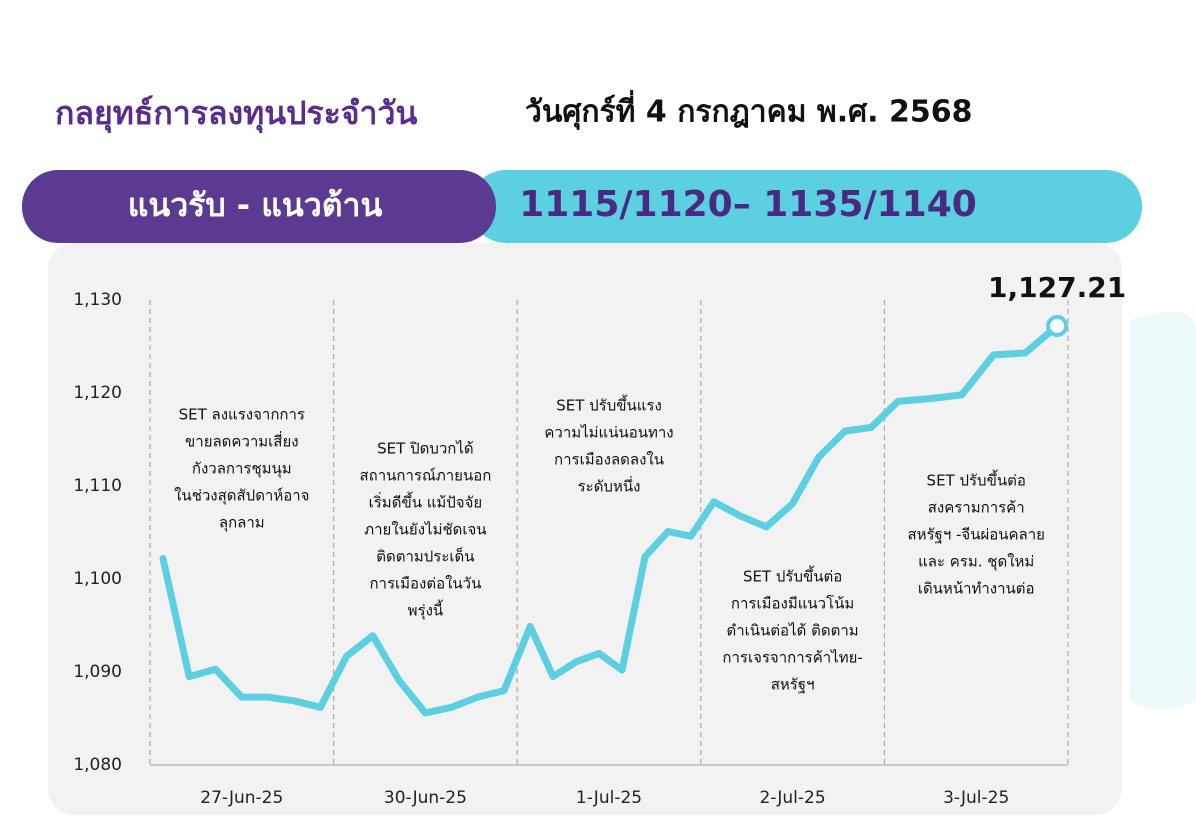 The image size is (1196, 832). I want to click on annotation: การเมืองลดลงใน, so click(609, 460).